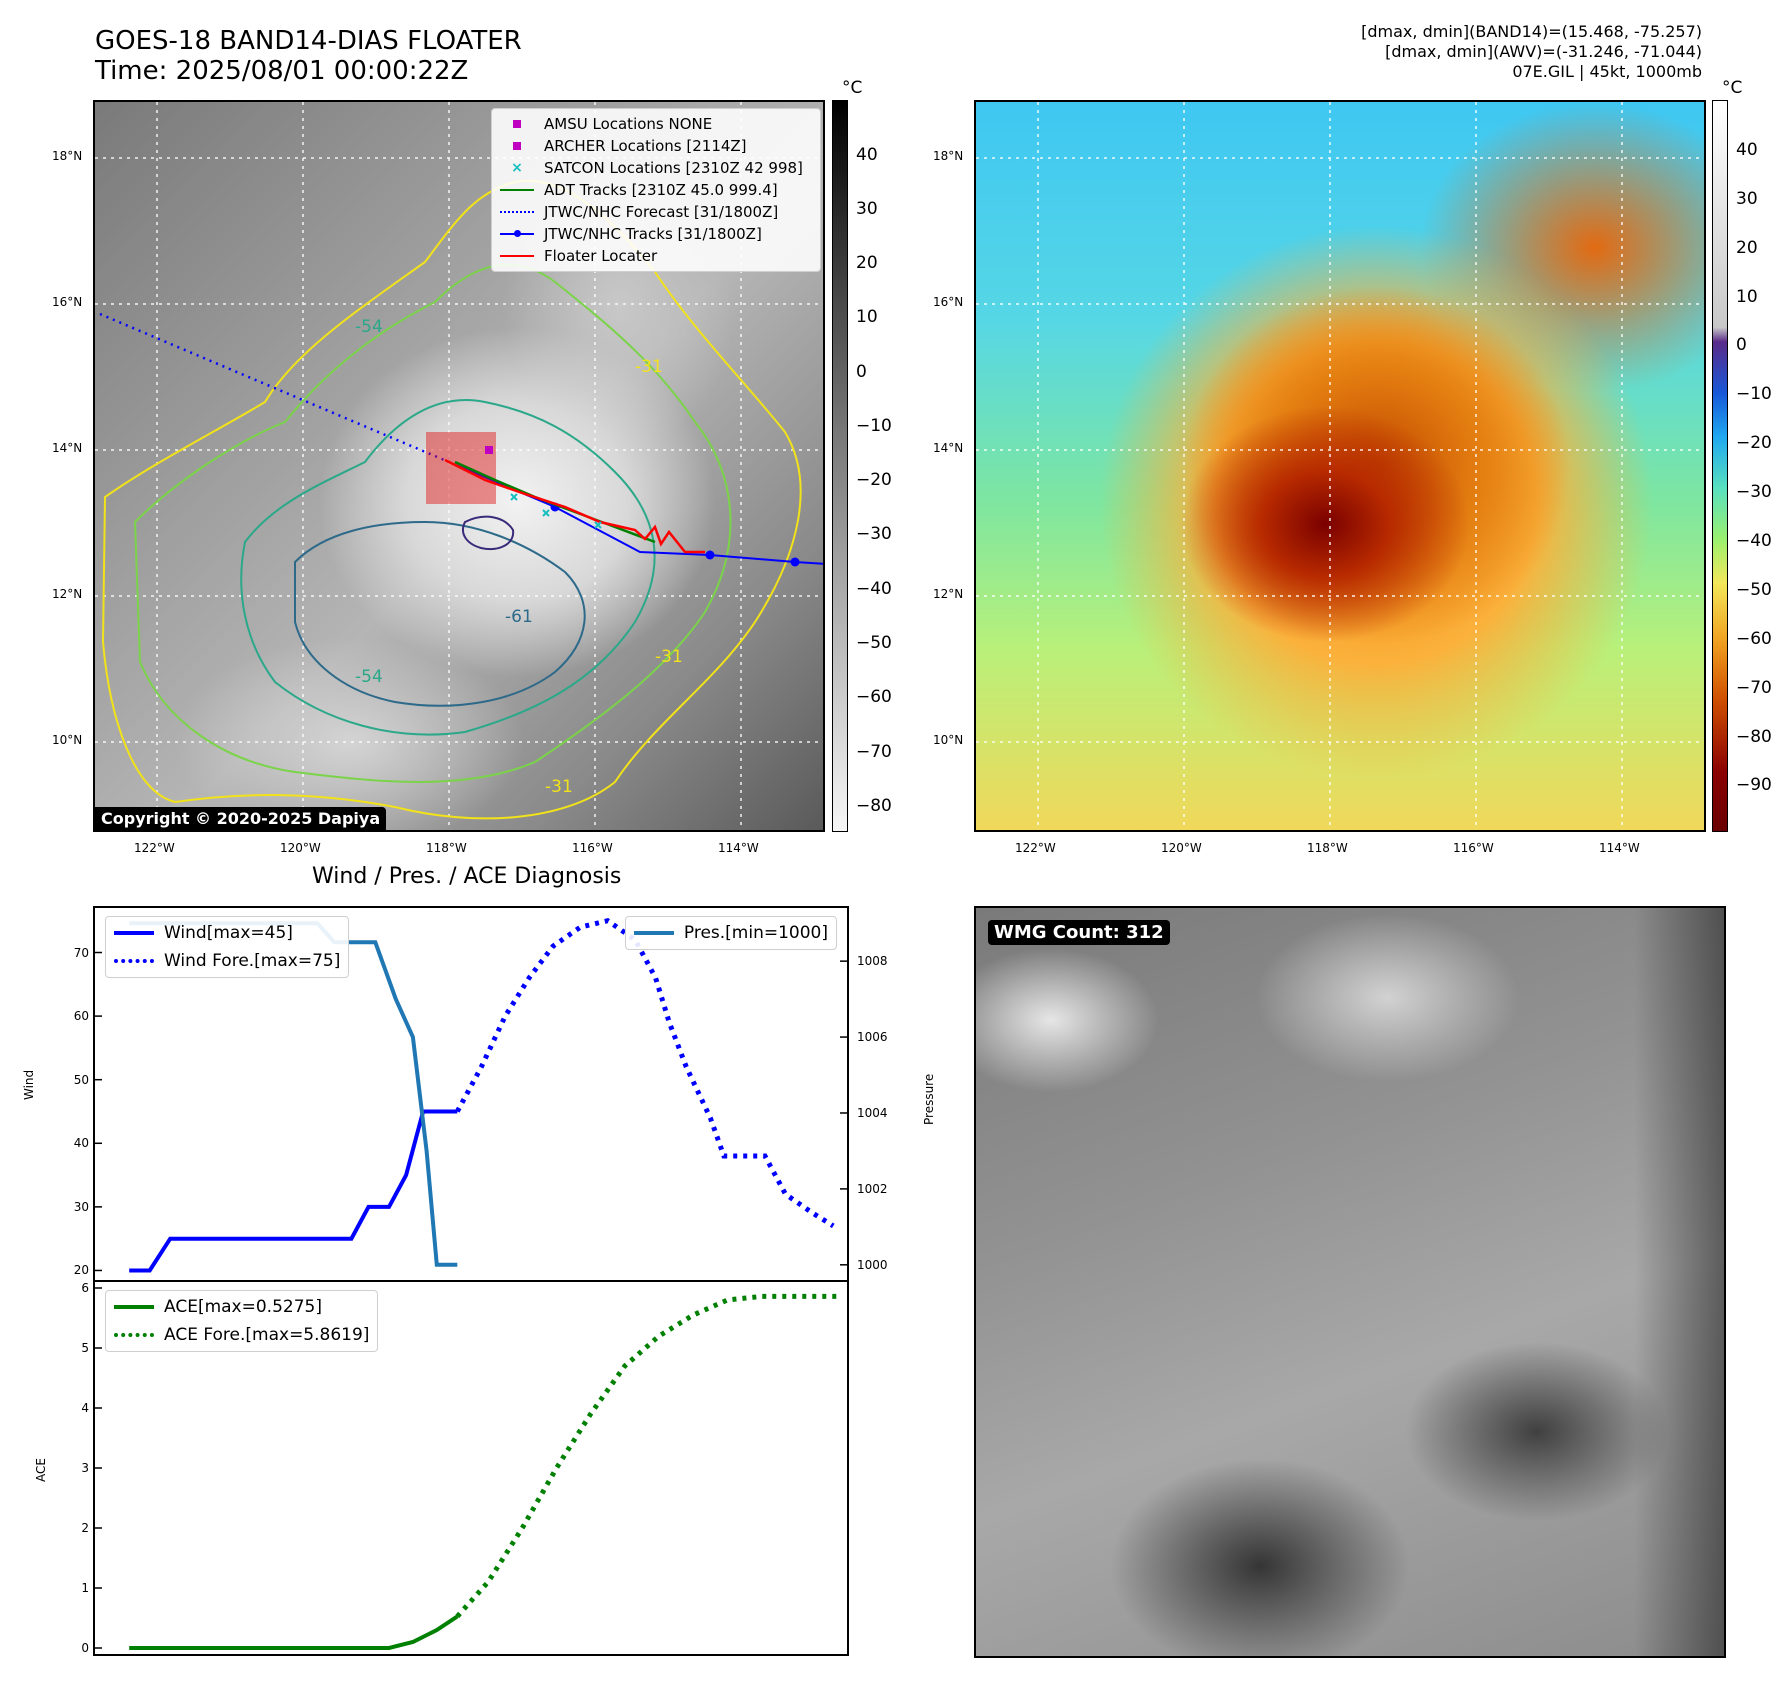 The width and height of the screenshot is (1788, 1690). Describe the element at coordinates (519, 617) in the screenshot. I see `contour-label-3: -61` at that location.